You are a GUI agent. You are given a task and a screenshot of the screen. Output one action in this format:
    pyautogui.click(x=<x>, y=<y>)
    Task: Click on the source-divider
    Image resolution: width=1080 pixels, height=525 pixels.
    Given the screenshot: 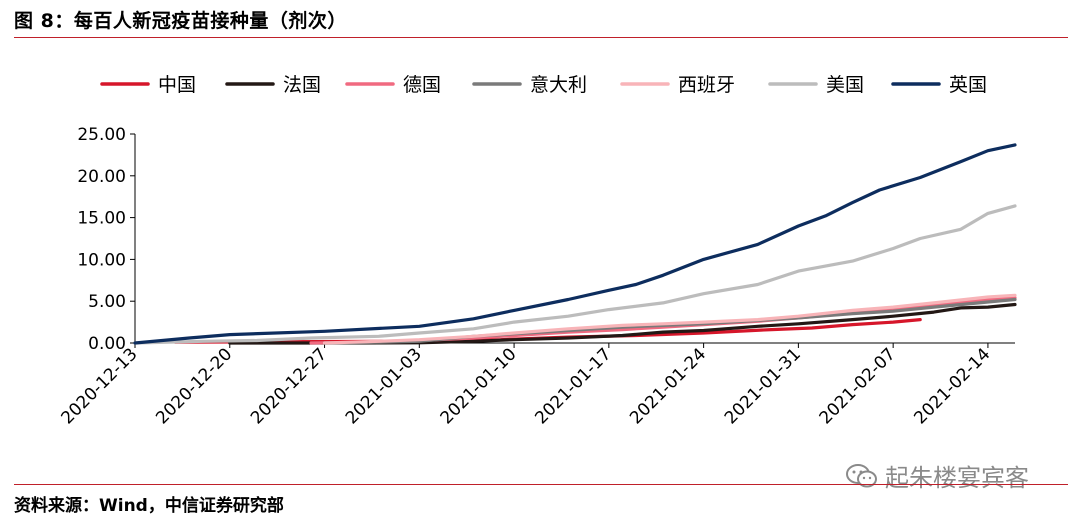 What is the action you would take?
    pyautogui.click(x=541, y=484)
    